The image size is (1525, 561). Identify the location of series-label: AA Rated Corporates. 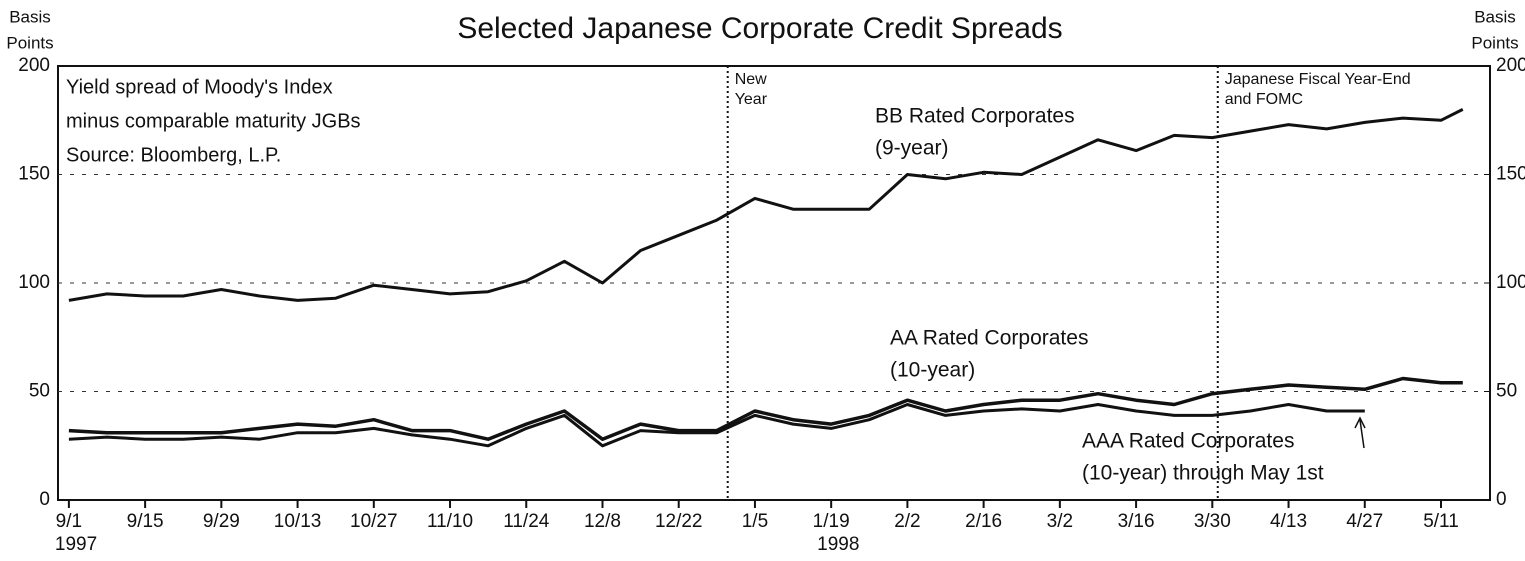
(989, 338).